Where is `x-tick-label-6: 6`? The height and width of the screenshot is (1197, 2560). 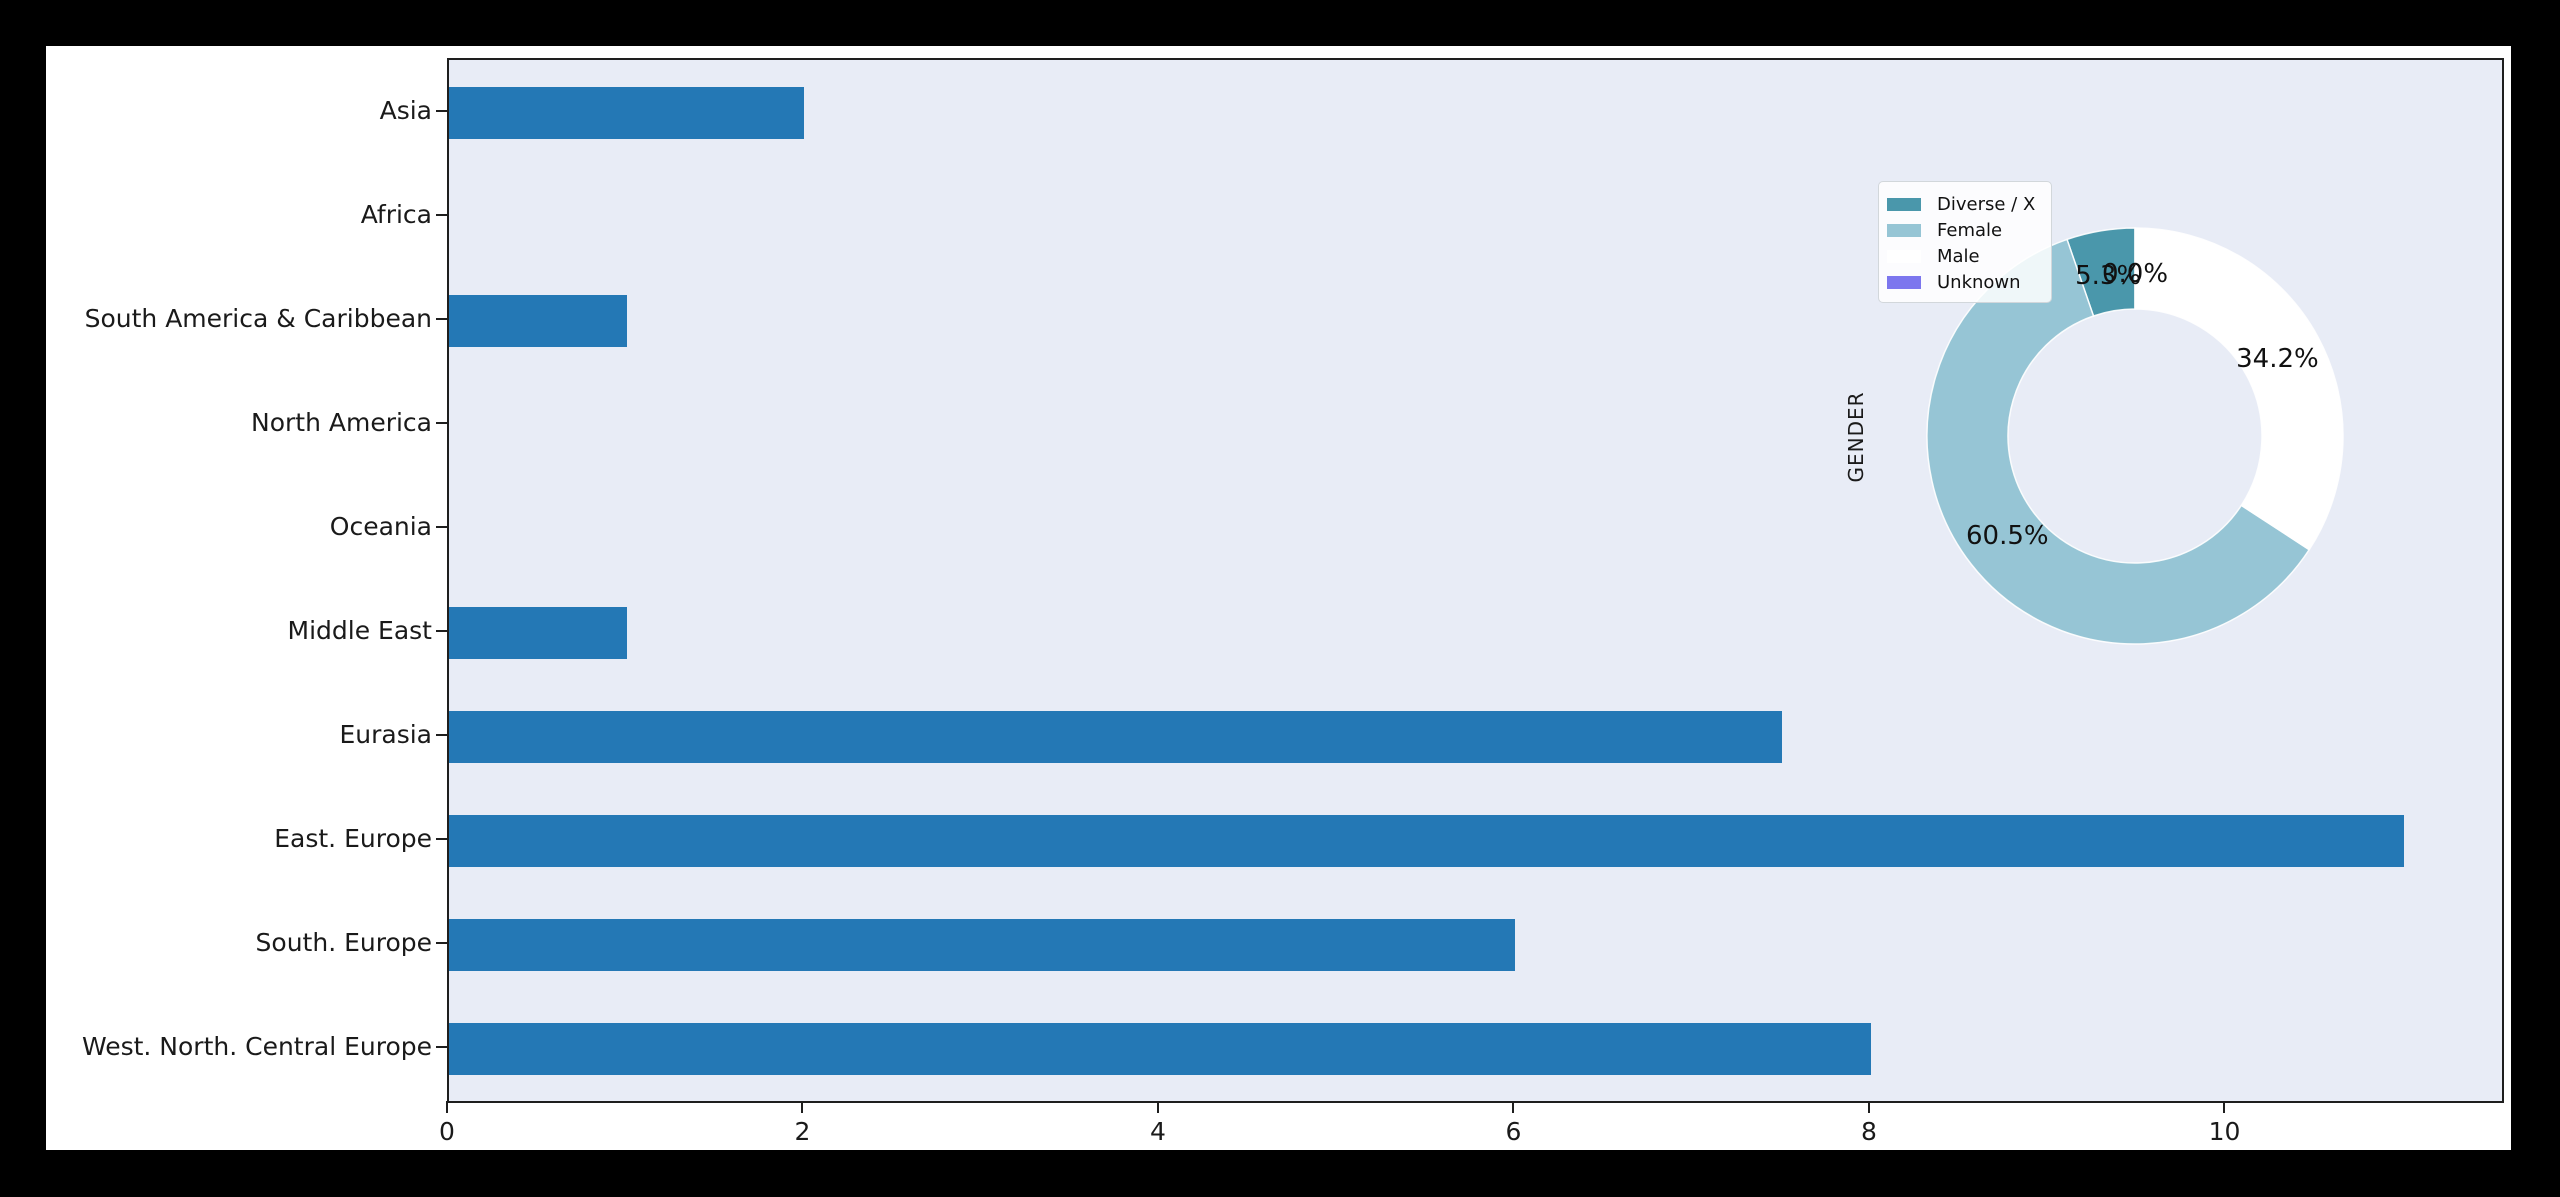 x-tick-label-6: 6 is located at coordinates (1513, 1131).